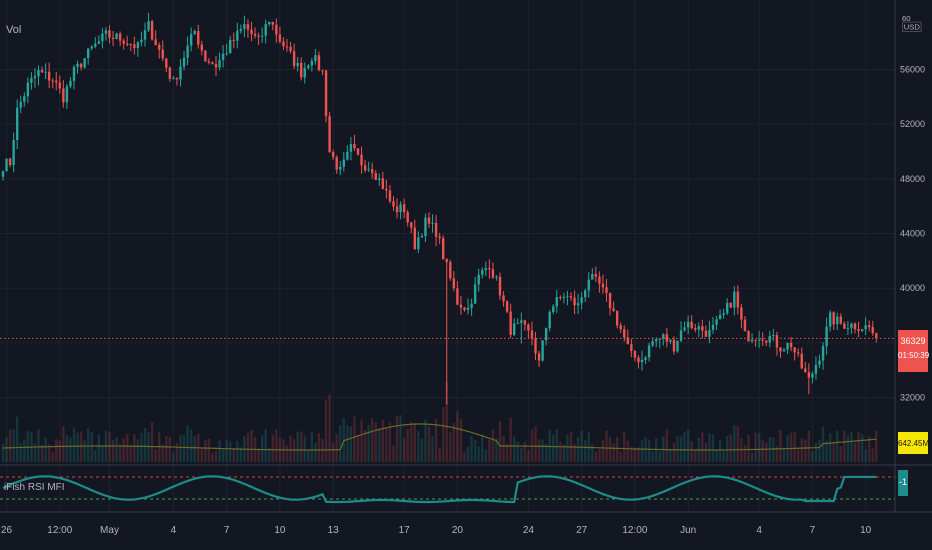  What do you see at coordinates (14, 30) in the screenshot?
I see `volume-label: Vol` at bounding box center [14, 30].